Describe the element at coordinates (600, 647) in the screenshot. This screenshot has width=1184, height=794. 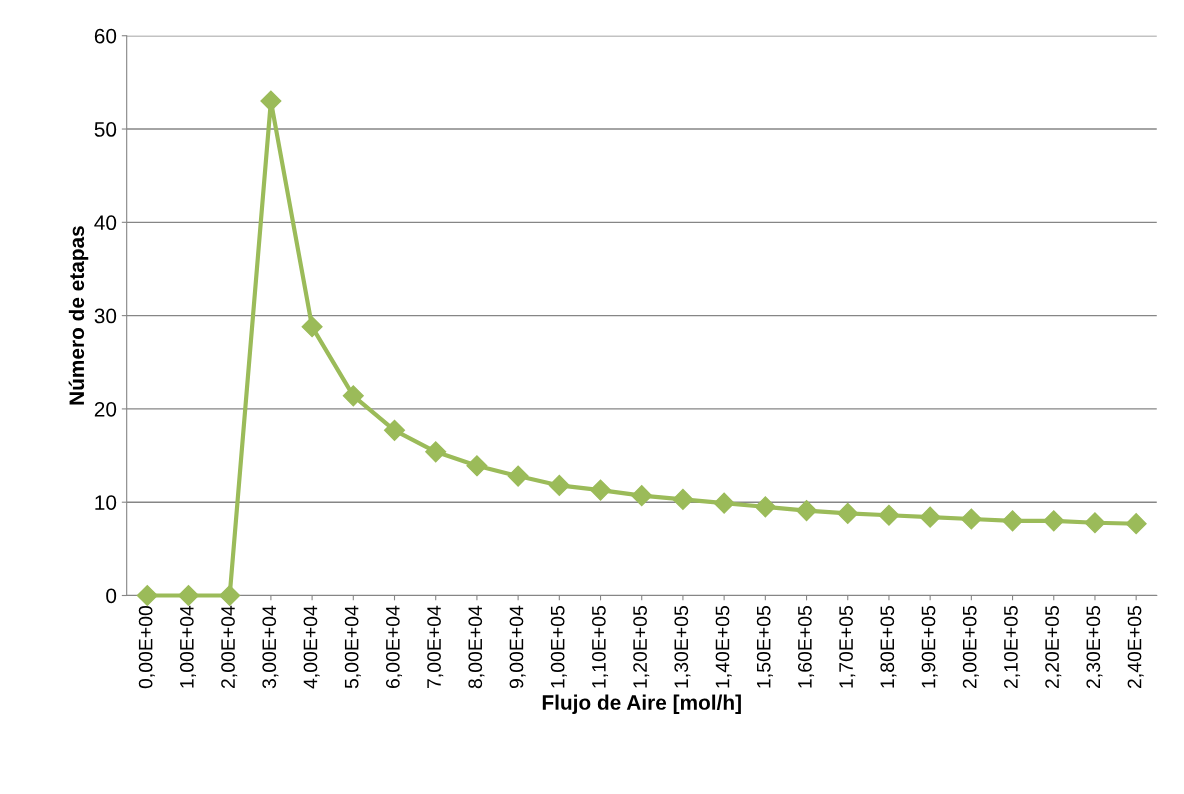
I see `x-tick-label: 1,10E+05` at that location.